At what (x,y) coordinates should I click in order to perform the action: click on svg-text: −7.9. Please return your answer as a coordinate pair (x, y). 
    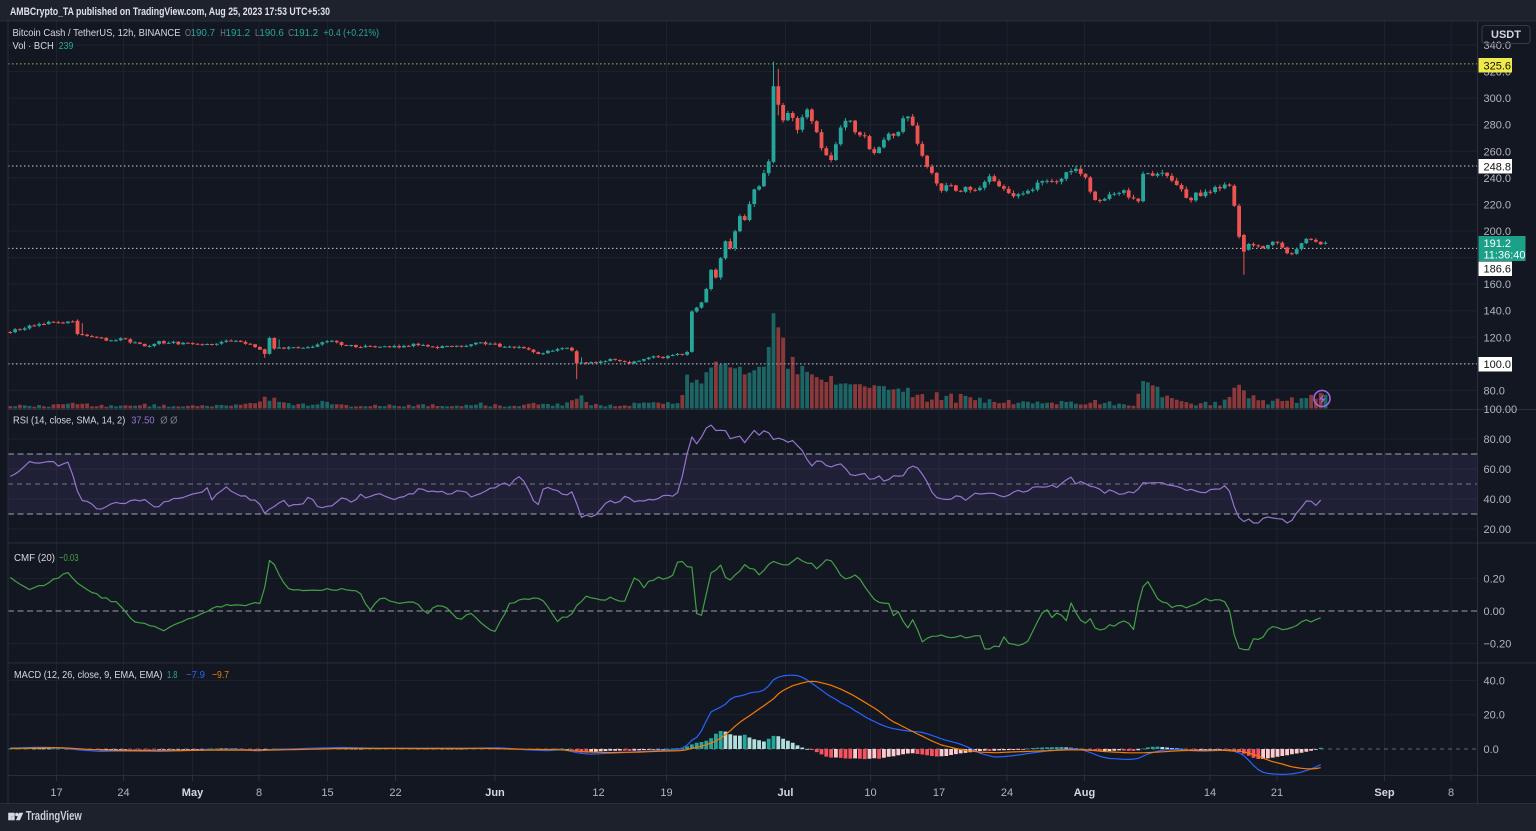
    Looking at the image, I should click on (195, 675).